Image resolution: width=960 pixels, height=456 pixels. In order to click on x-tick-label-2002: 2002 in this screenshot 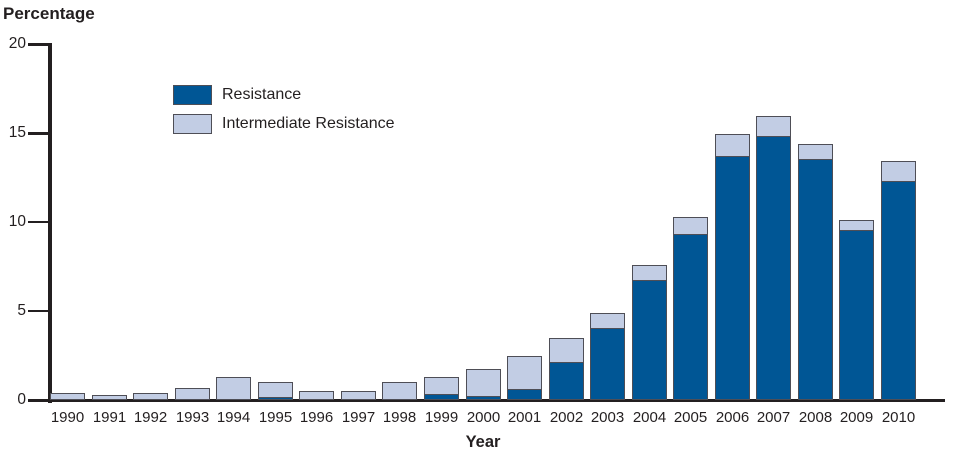, I will do `click(566, 417)`.